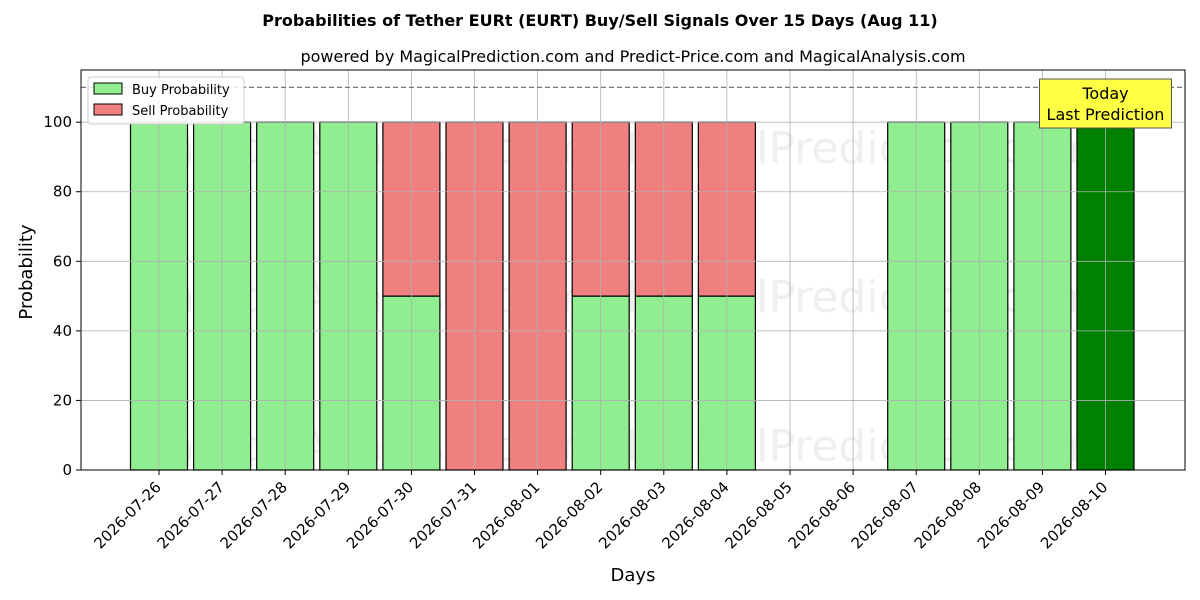  Describe the element at coordinates (1074, 515) in the screenshot. I see `x-tick-label: 2026-08-10` at that location.